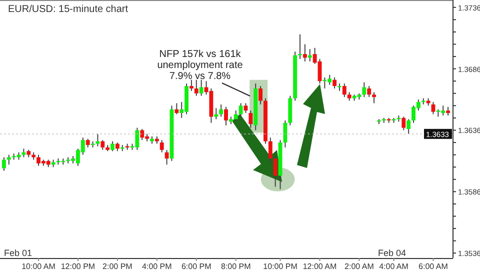 The height and width of the screenshot is (272, 480). What do you see at coordinates (157, 266) in the screenshot?
I see `x-tick-label: 4:00 PM` at bounding box center [157, 266].